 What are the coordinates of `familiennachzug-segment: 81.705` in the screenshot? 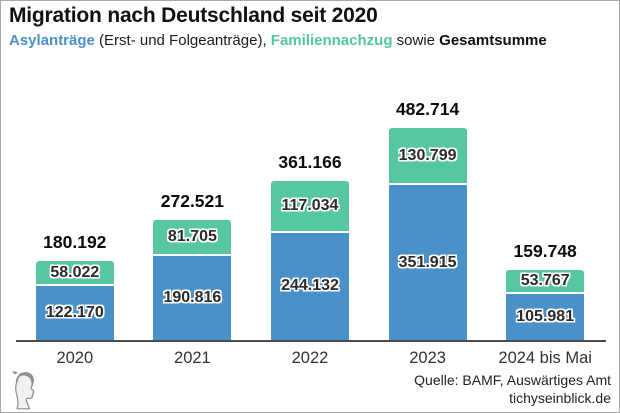 It's located at (192, 238).